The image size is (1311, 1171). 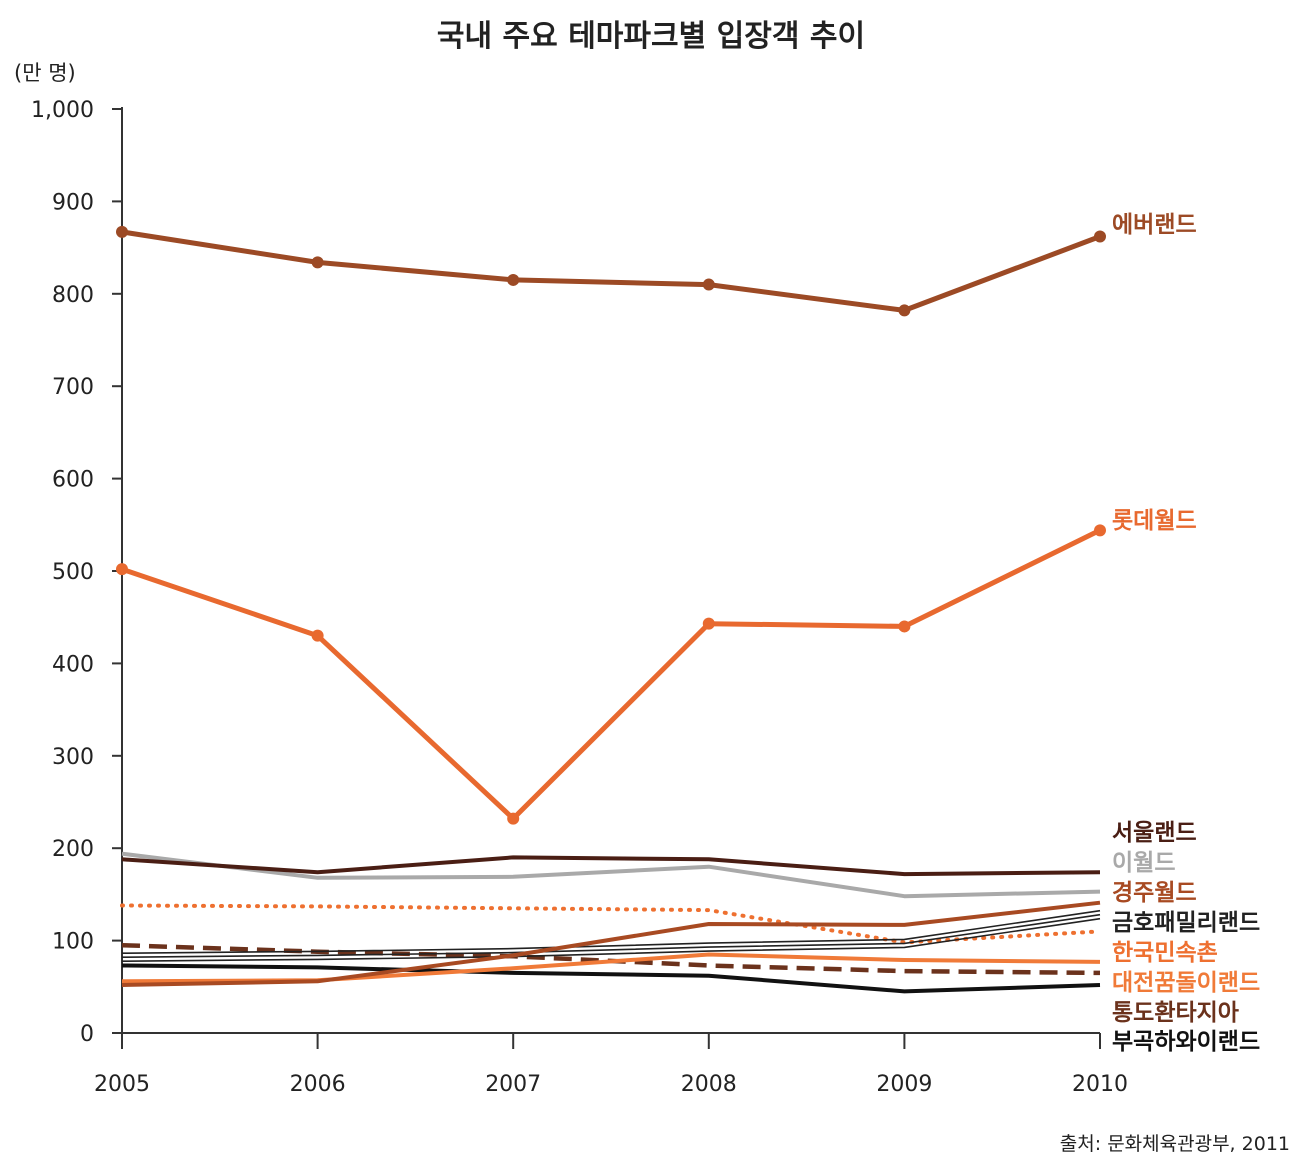 I want to click on series-label: 서울랜드, so click(x=1154, y=833).